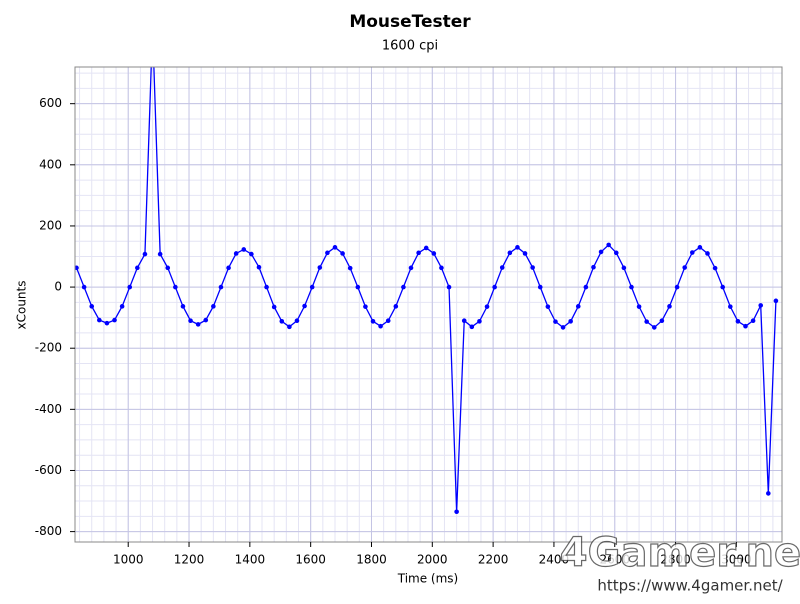 This screenshot has width=800, height=604. Describe the element at coordinates (48, 531) in the screenshot. I see `y-tick-label: -800` at that location.